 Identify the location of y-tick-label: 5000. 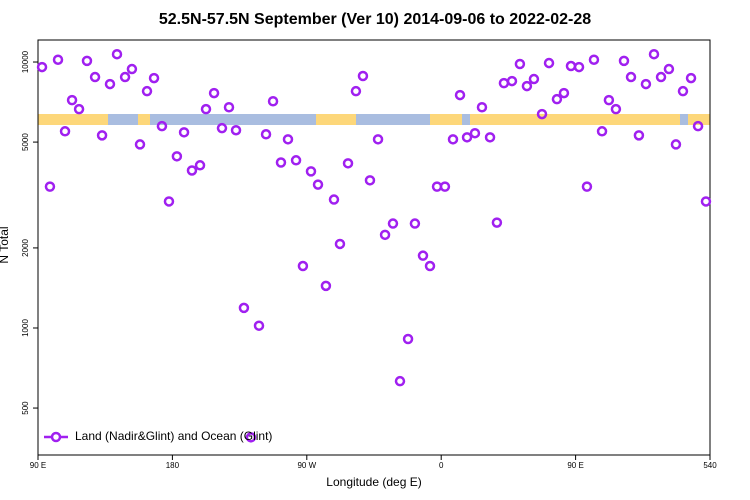
(25, 142).